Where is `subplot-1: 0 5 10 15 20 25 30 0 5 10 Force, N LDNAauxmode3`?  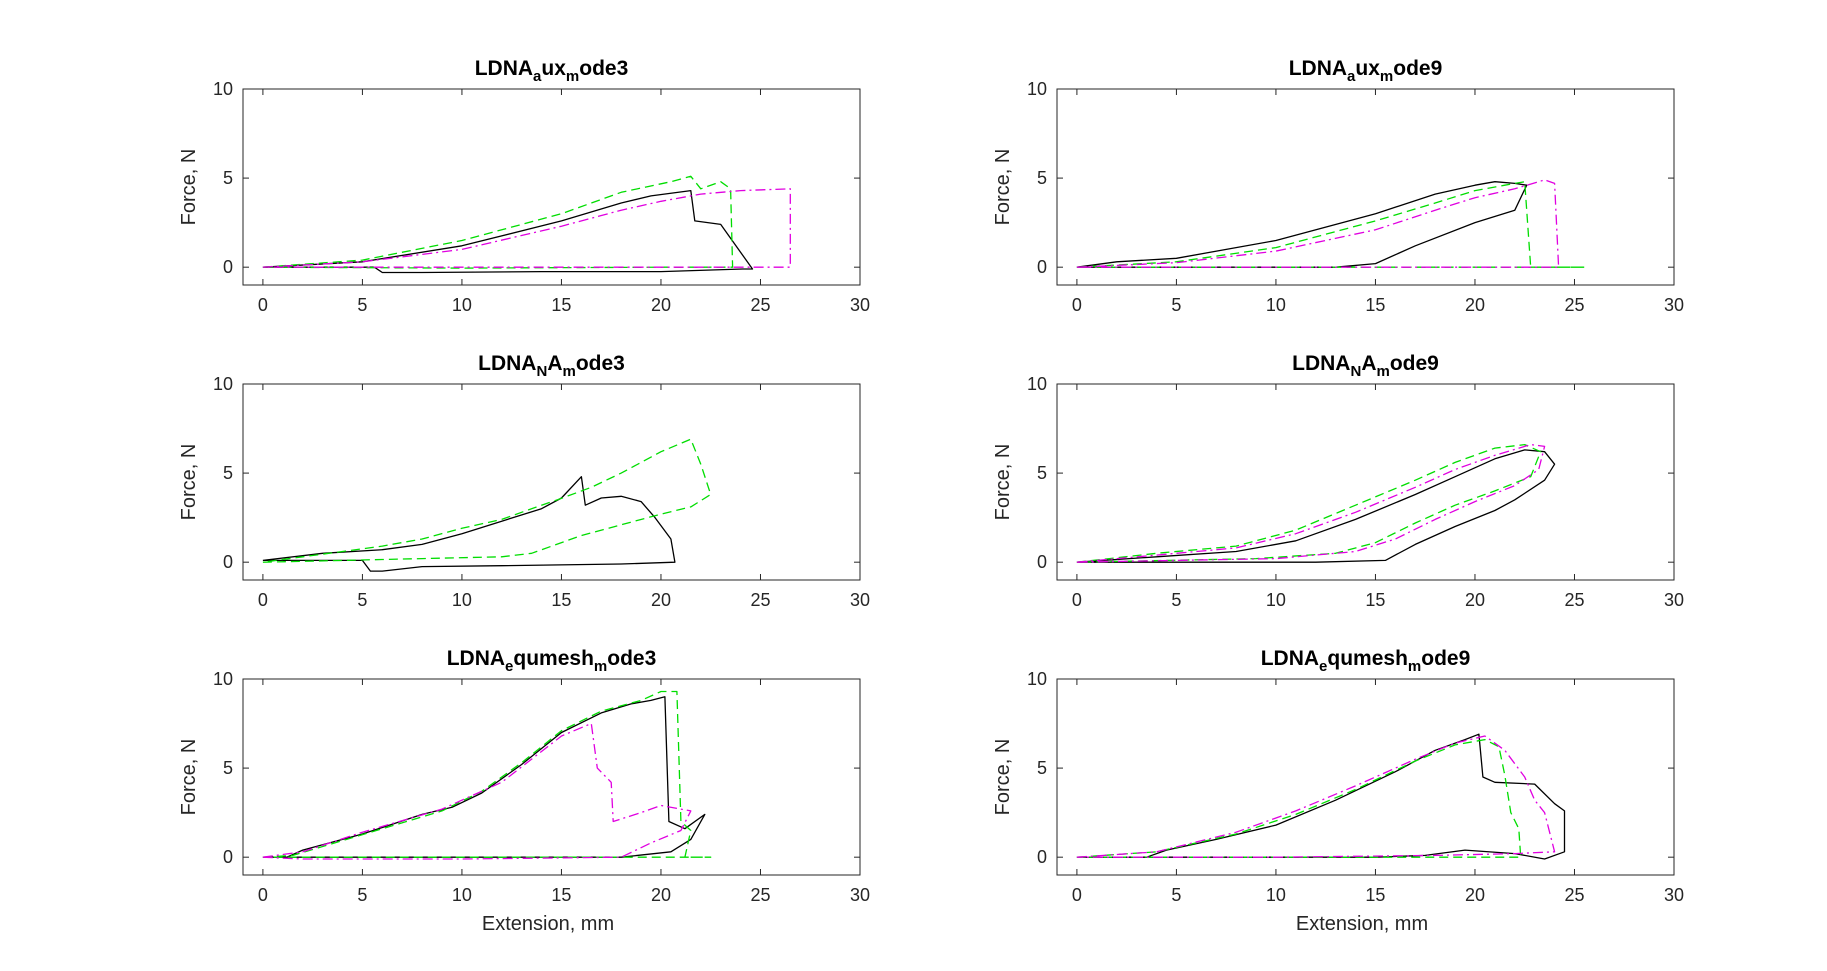
subplot-1: 0 5 10 15 20 25 30 0 5 10 Force, N LDNAauxmode3 is located at coordinates (524, 186).